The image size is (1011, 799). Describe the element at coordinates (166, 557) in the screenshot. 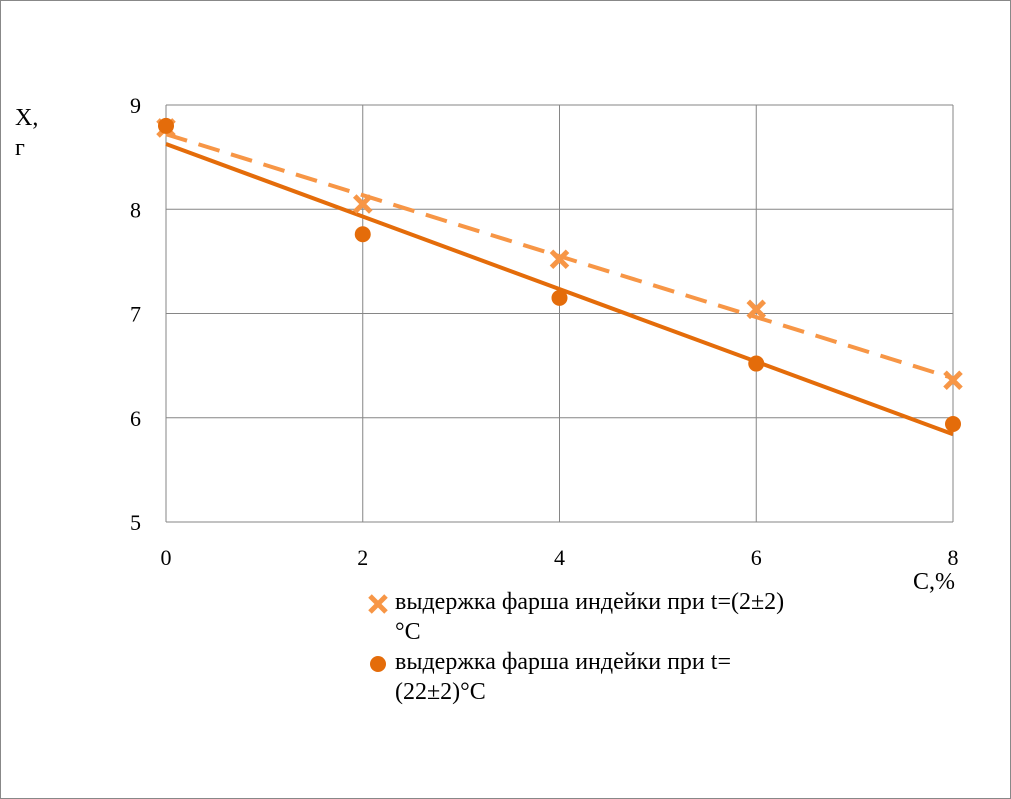

I see `x-tick-label: 0` at that location.